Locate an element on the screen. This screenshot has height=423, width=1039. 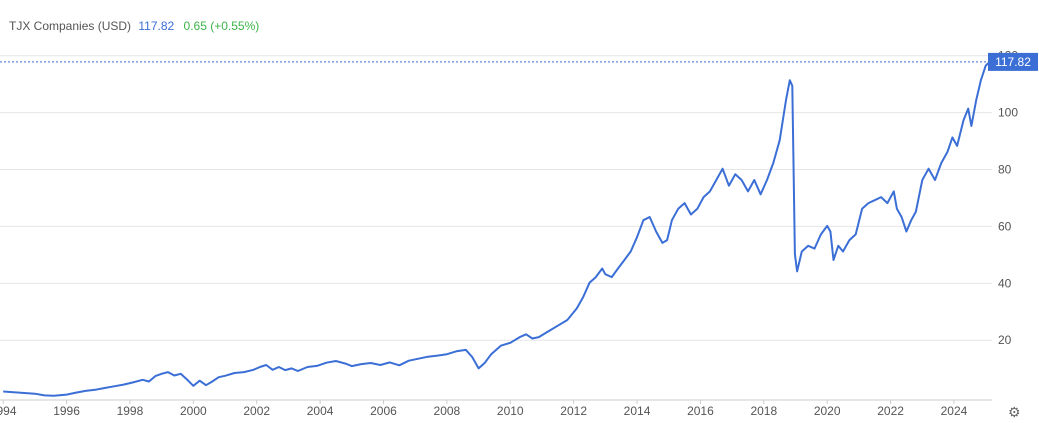
y-tick-label: 20 is located at coordinates (1005, 340).